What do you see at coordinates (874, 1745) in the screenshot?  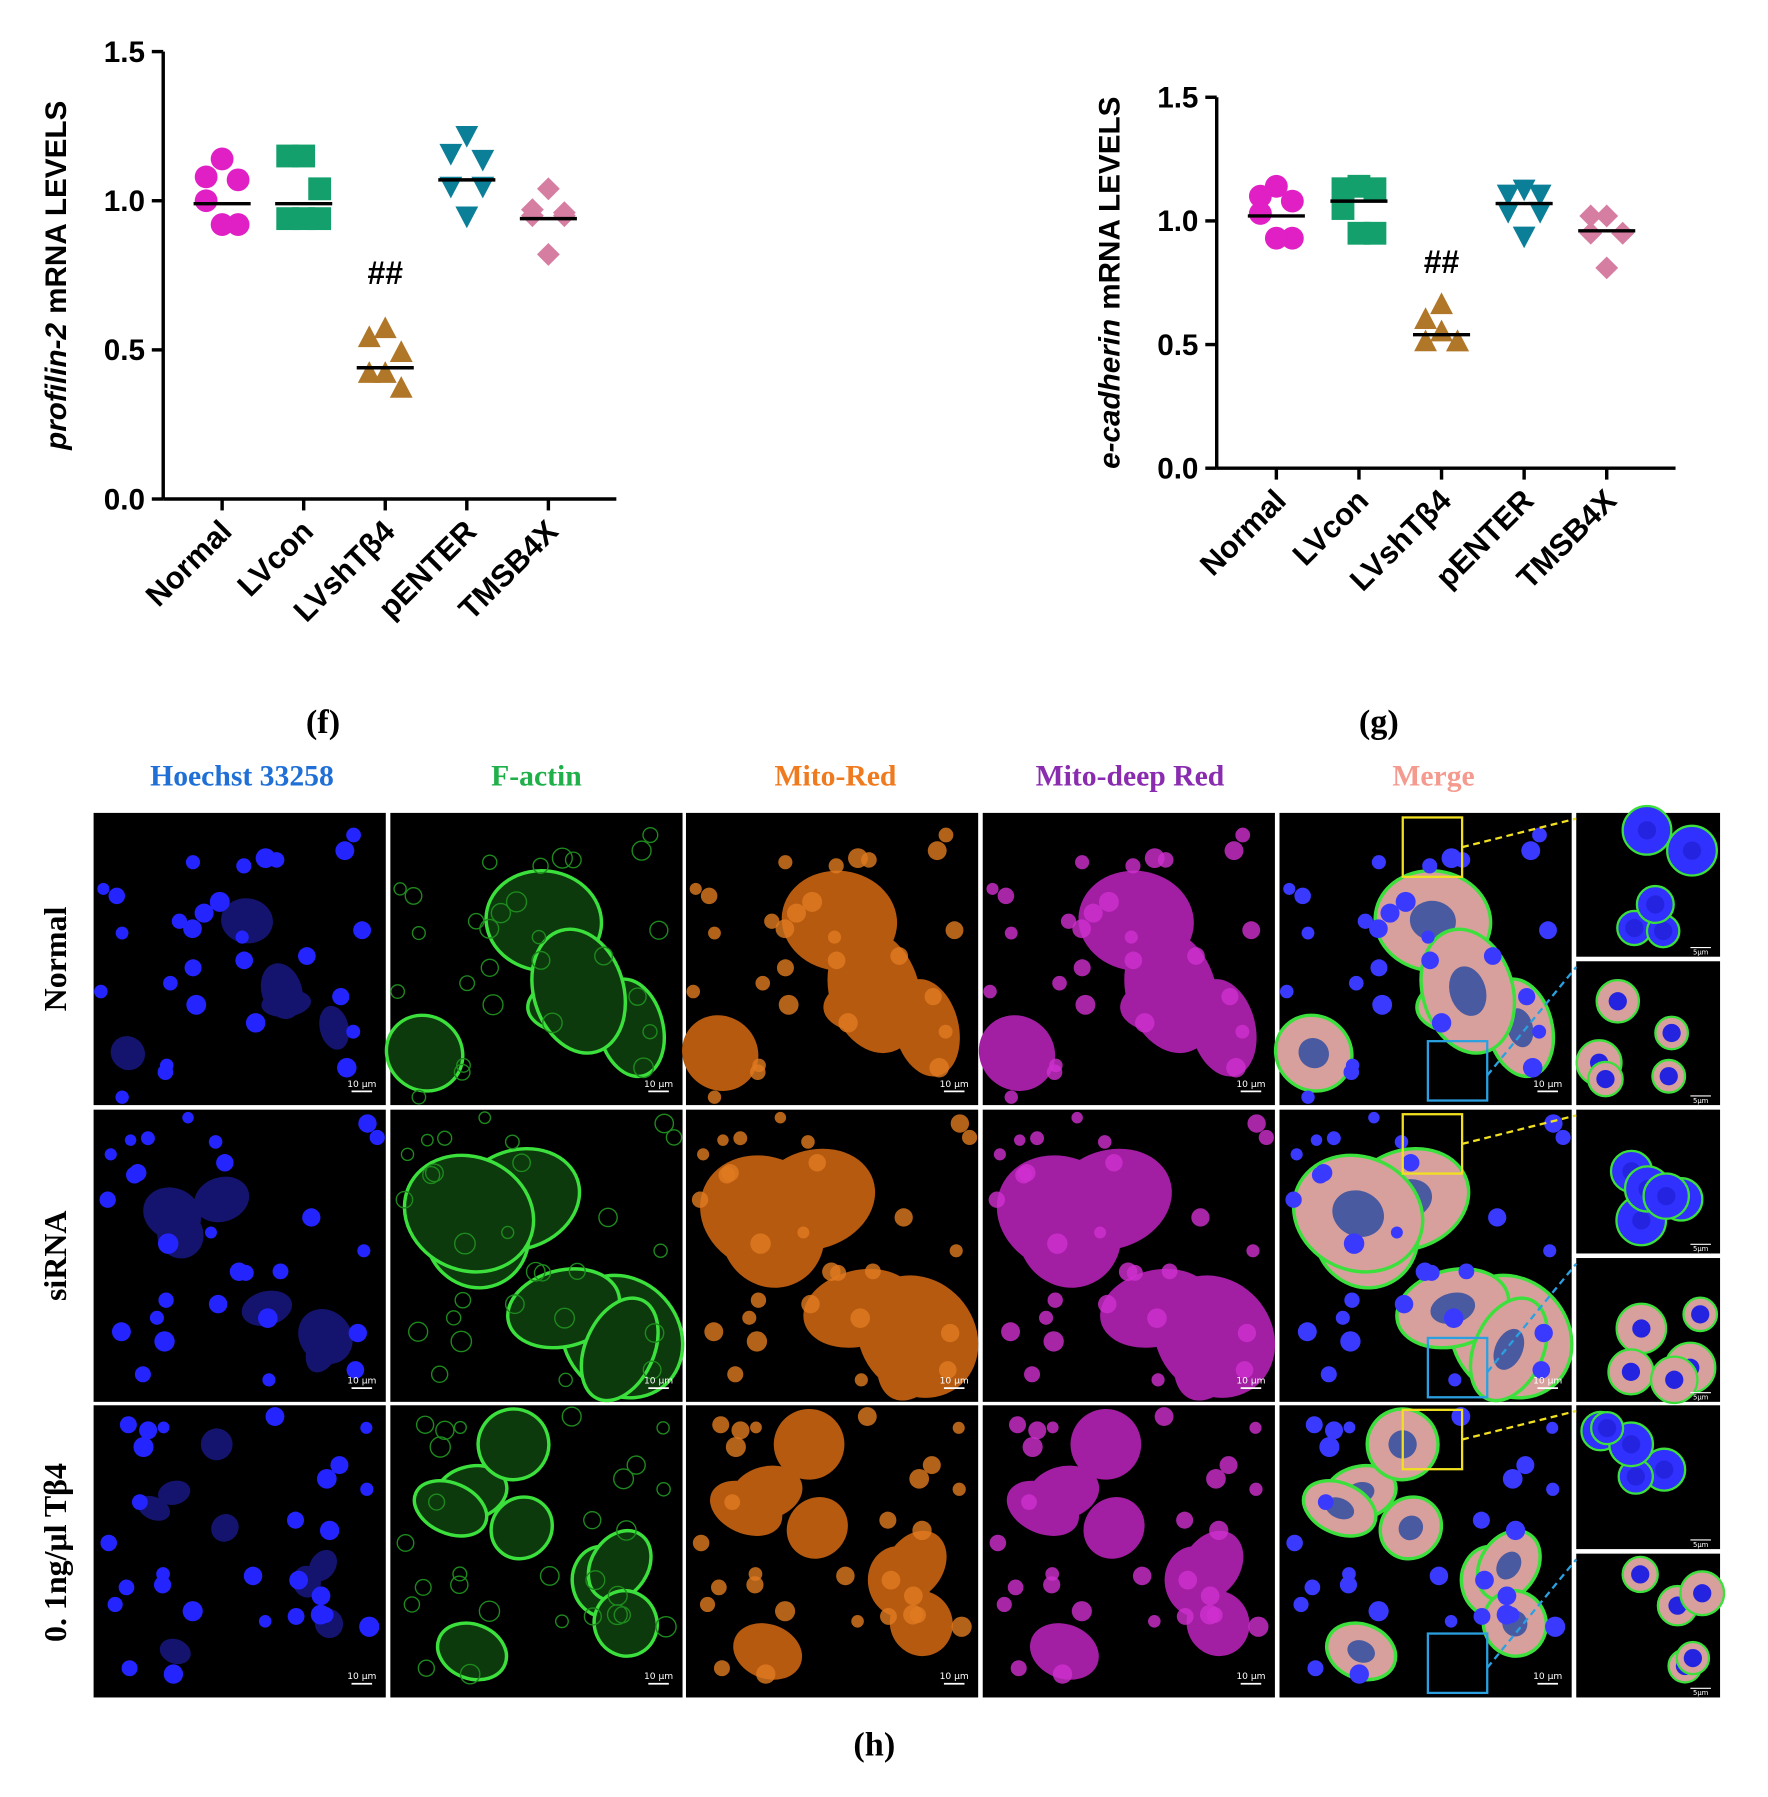 I see `panel-label: (h)` at bounding box center [874, 1745].